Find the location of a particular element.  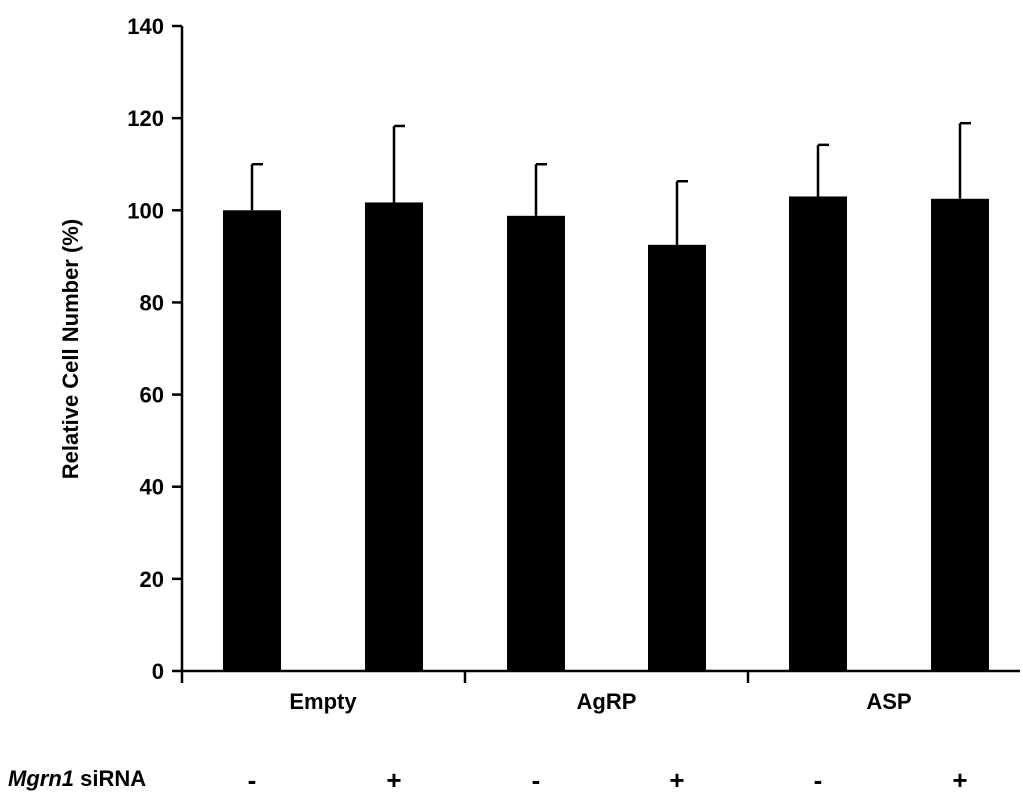

error-bars is located at coordinates (610, 183).